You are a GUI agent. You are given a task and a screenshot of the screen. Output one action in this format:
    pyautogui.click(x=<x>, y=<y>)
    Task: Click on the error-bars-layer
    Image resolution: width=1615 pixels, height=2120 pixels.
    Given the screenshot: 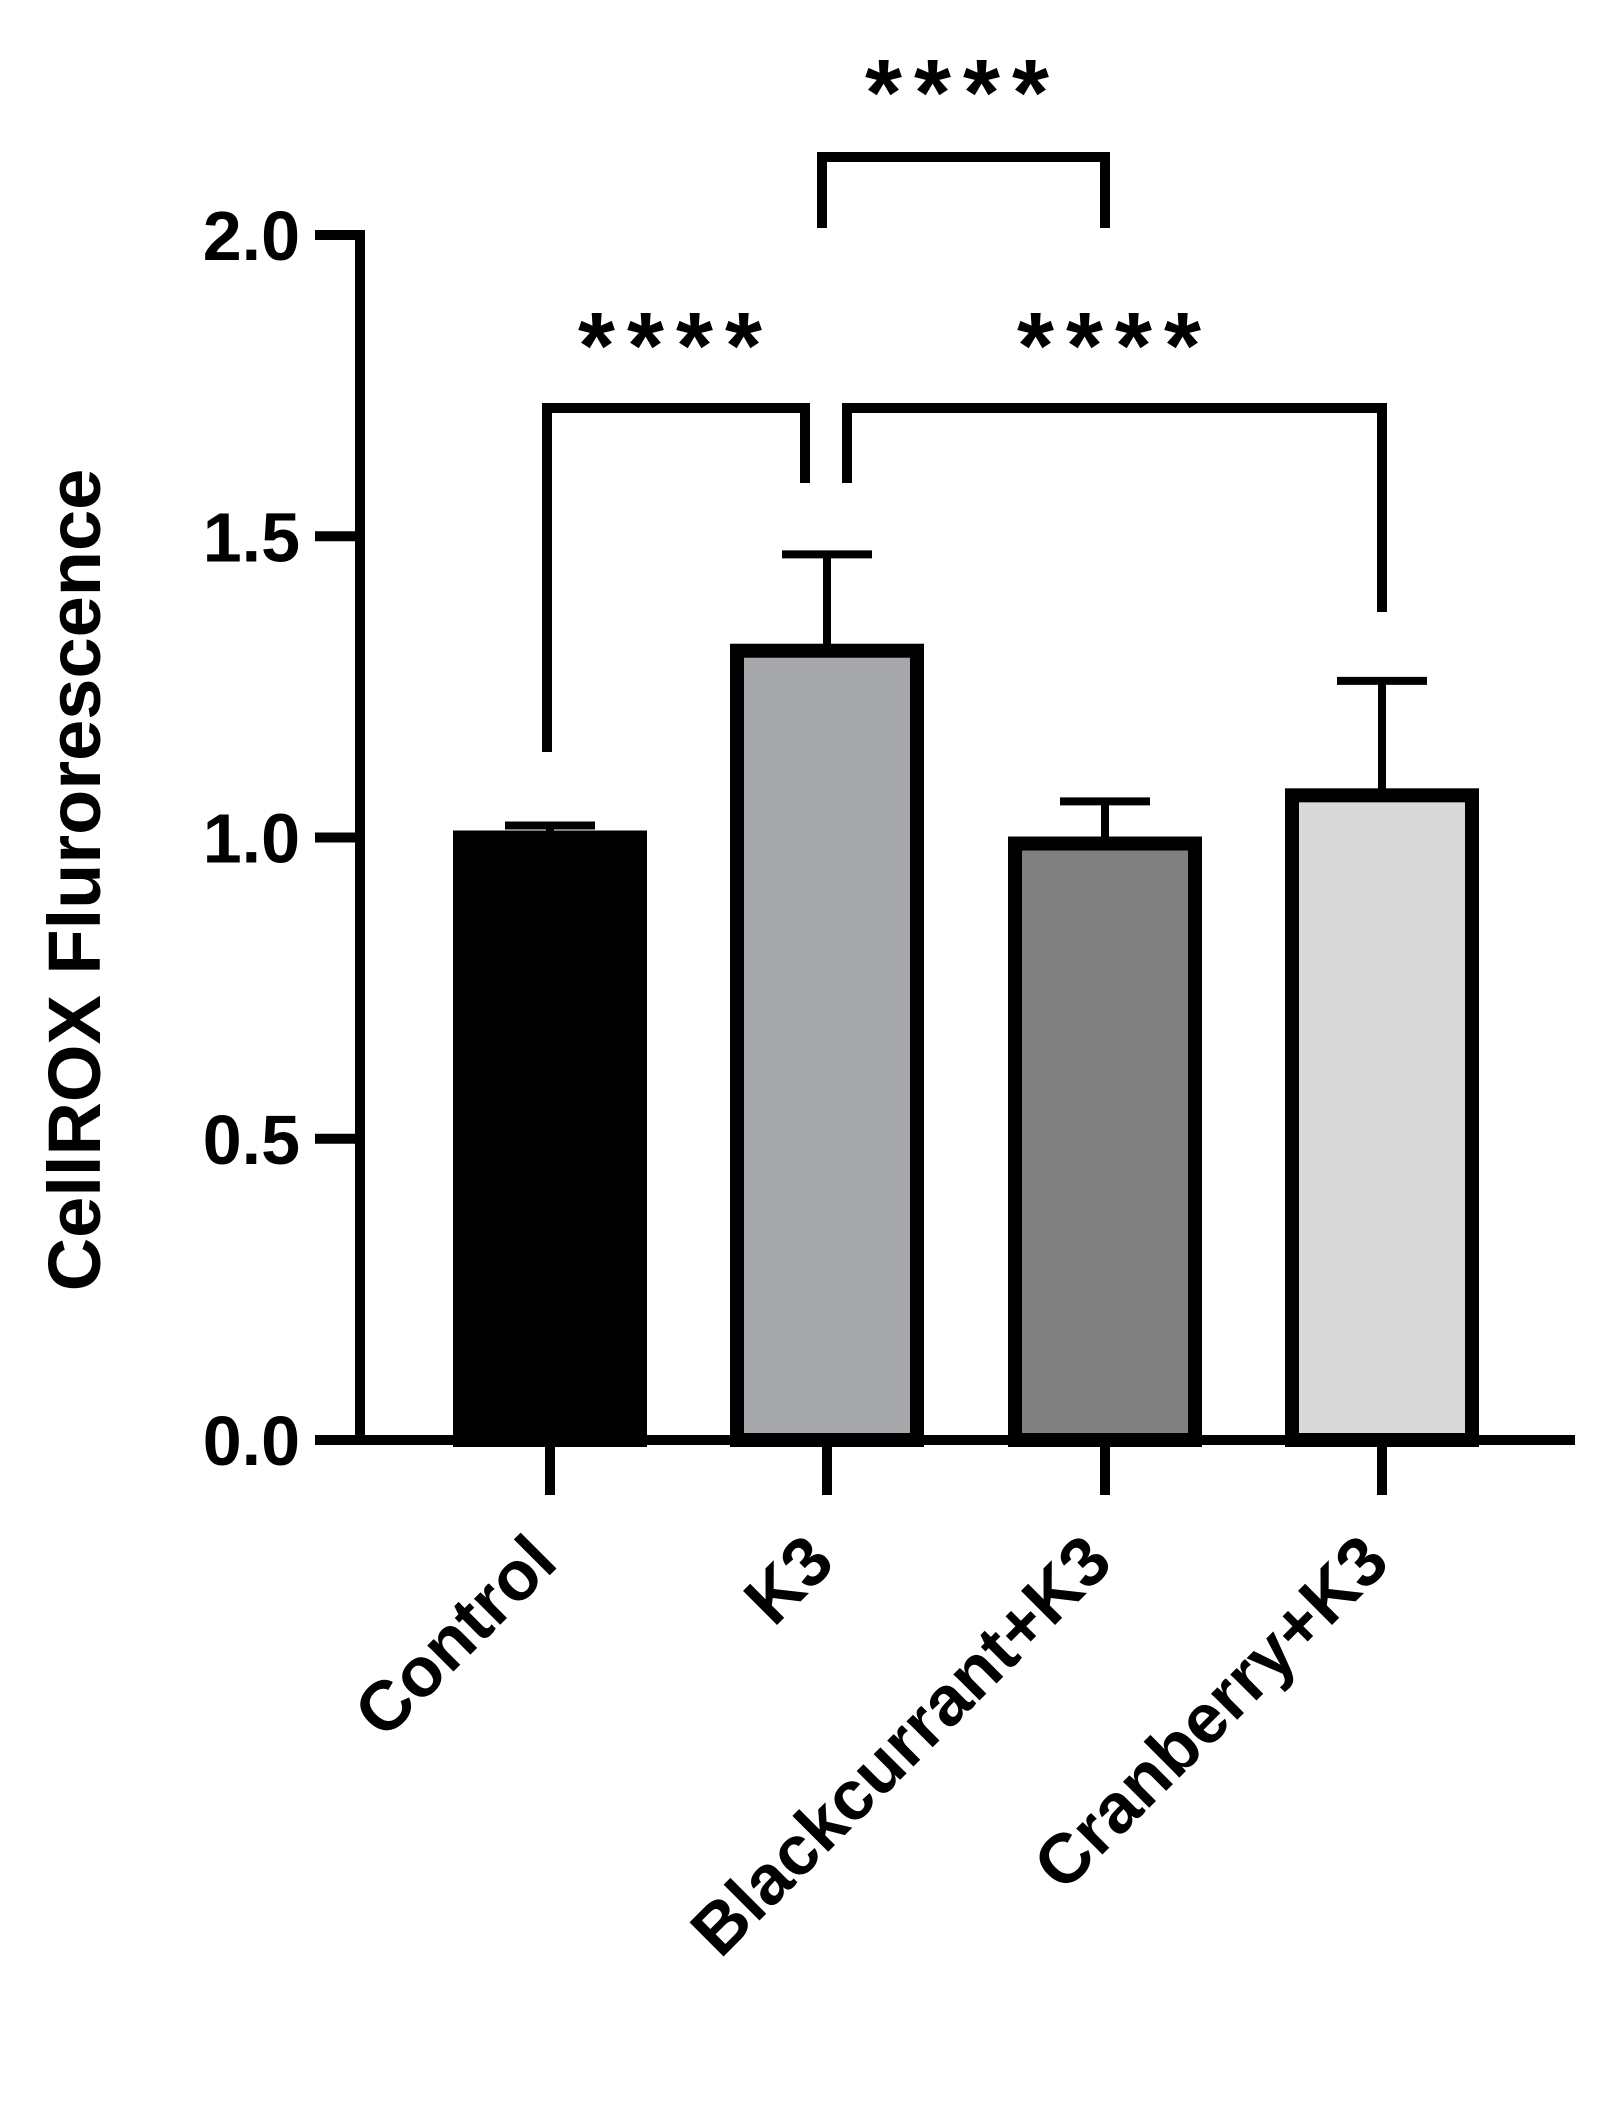 What is the action you would take?
    pyautogui.click(x=966, y=697)
    